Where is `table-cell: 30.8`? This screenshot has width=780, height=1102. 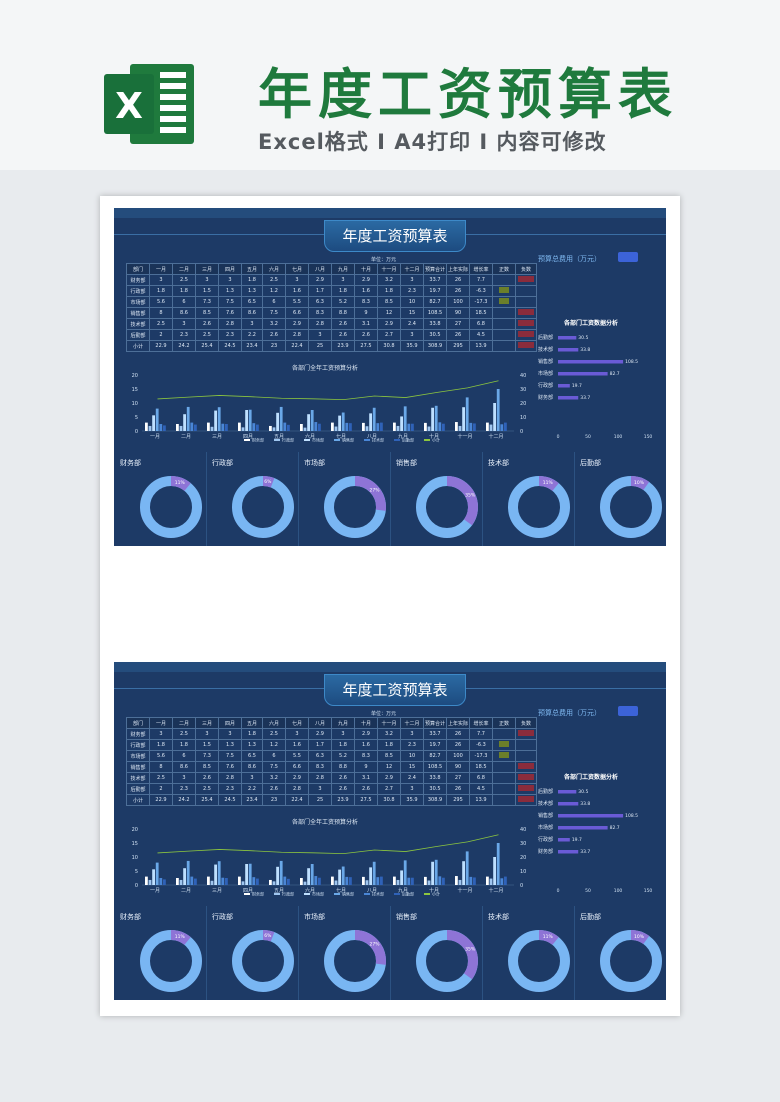
table-cell: 30.8 is located at coordinates (389, 346).